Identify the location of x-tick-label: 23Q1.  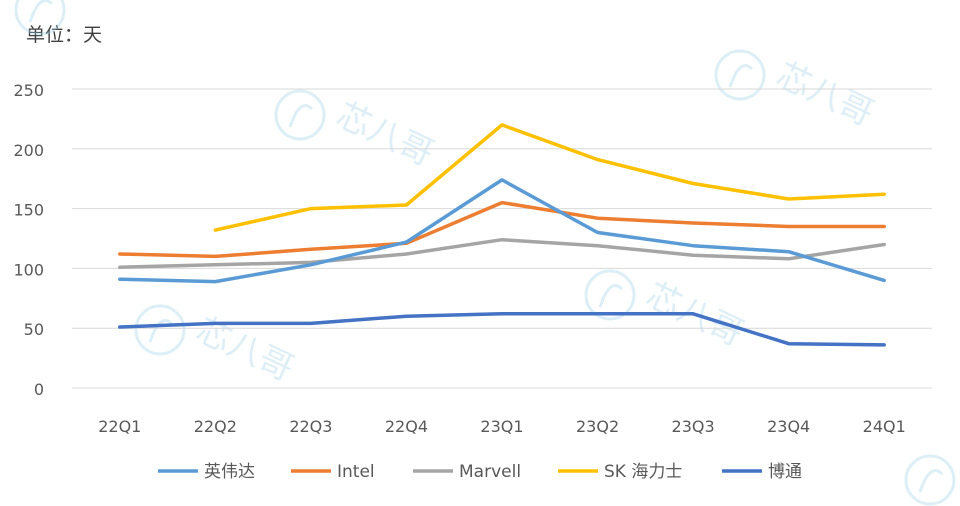
(501, 426).